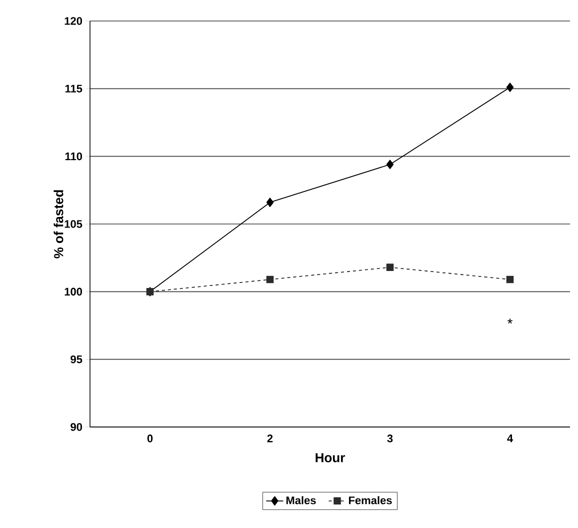 This screenshot has width=578, height=528. Describe the element at coordinates (370, 500) in the screenshot. I see `legend-label: Females` at that location.